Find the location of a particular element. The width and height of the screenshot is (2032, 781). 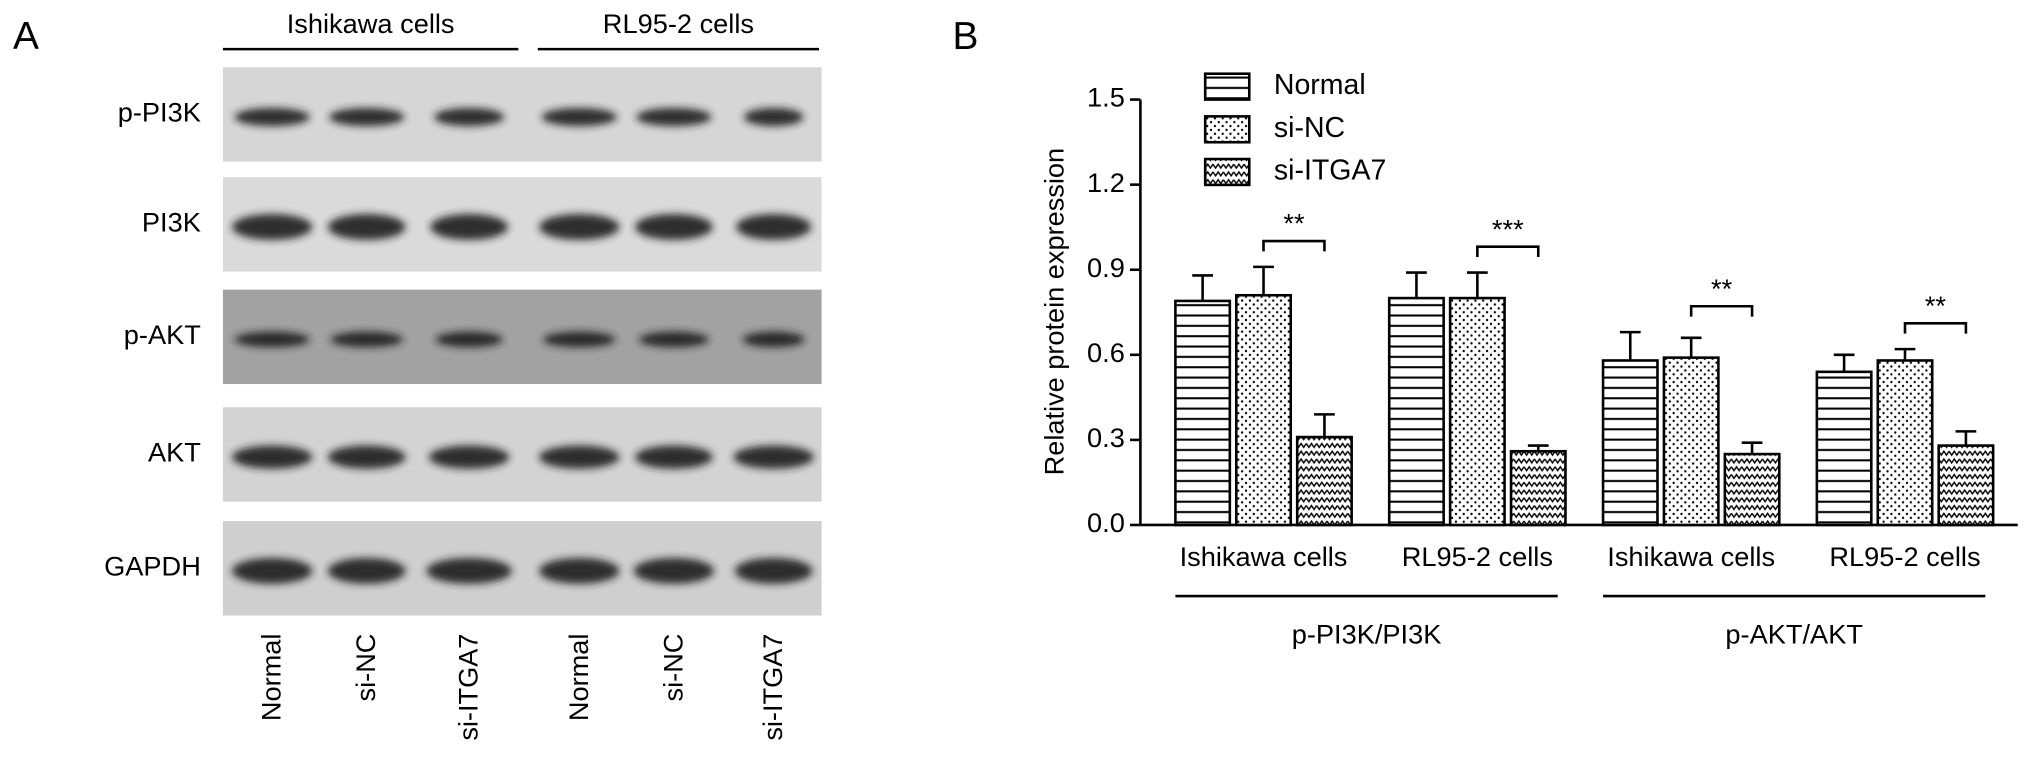

legend-label: si-ITGA7 is located at coordinates (1330, 171).